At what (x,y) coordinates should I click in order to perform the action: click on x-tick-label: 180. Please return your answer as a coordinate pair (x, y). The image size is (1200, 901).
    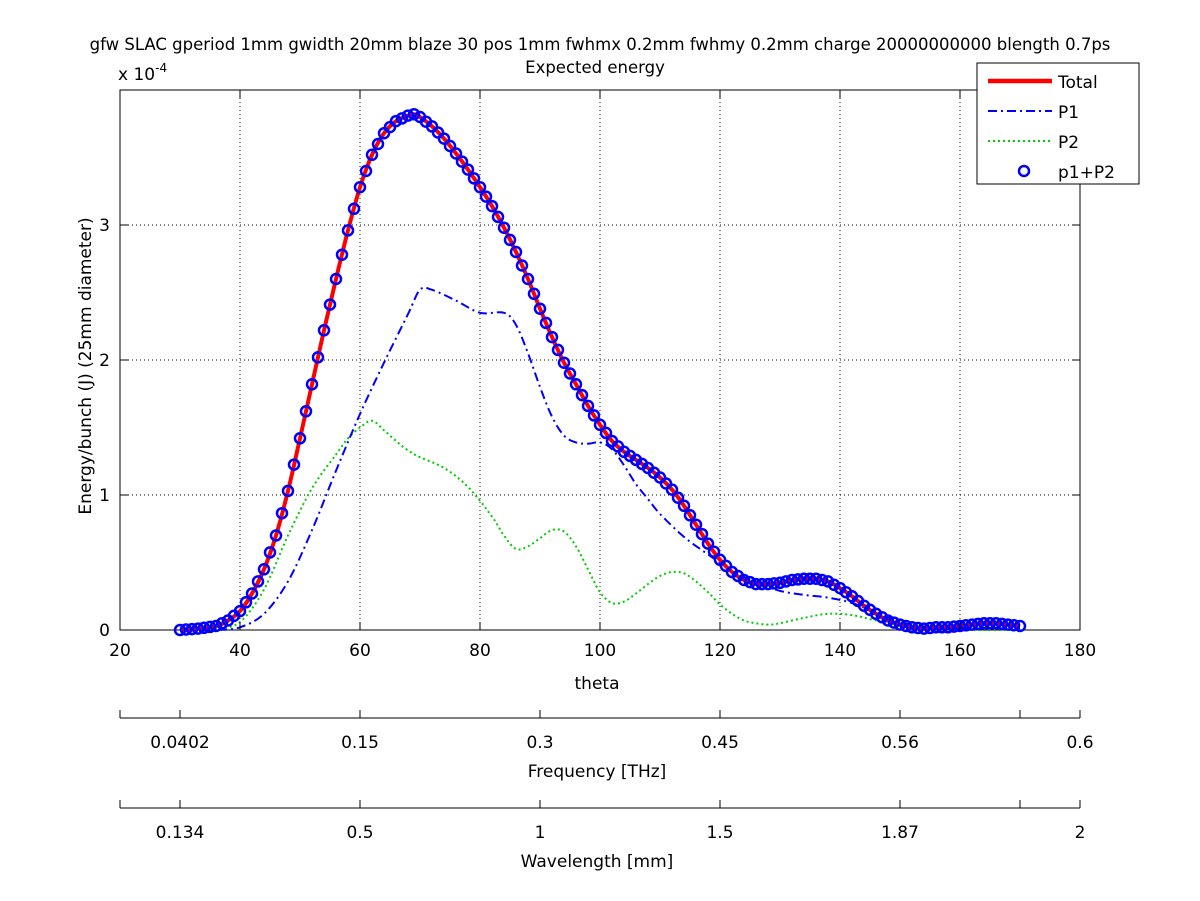
    Looking at the image, I should click on (1080, 651).